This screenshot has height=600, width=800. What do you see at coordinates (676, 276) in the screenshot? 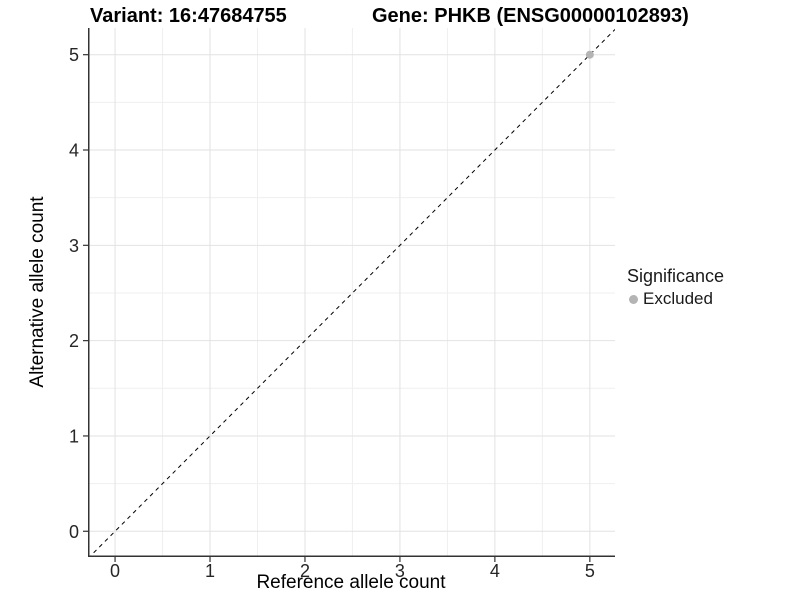
I see `legend-title: Significance` at bounding box center [676, 276].